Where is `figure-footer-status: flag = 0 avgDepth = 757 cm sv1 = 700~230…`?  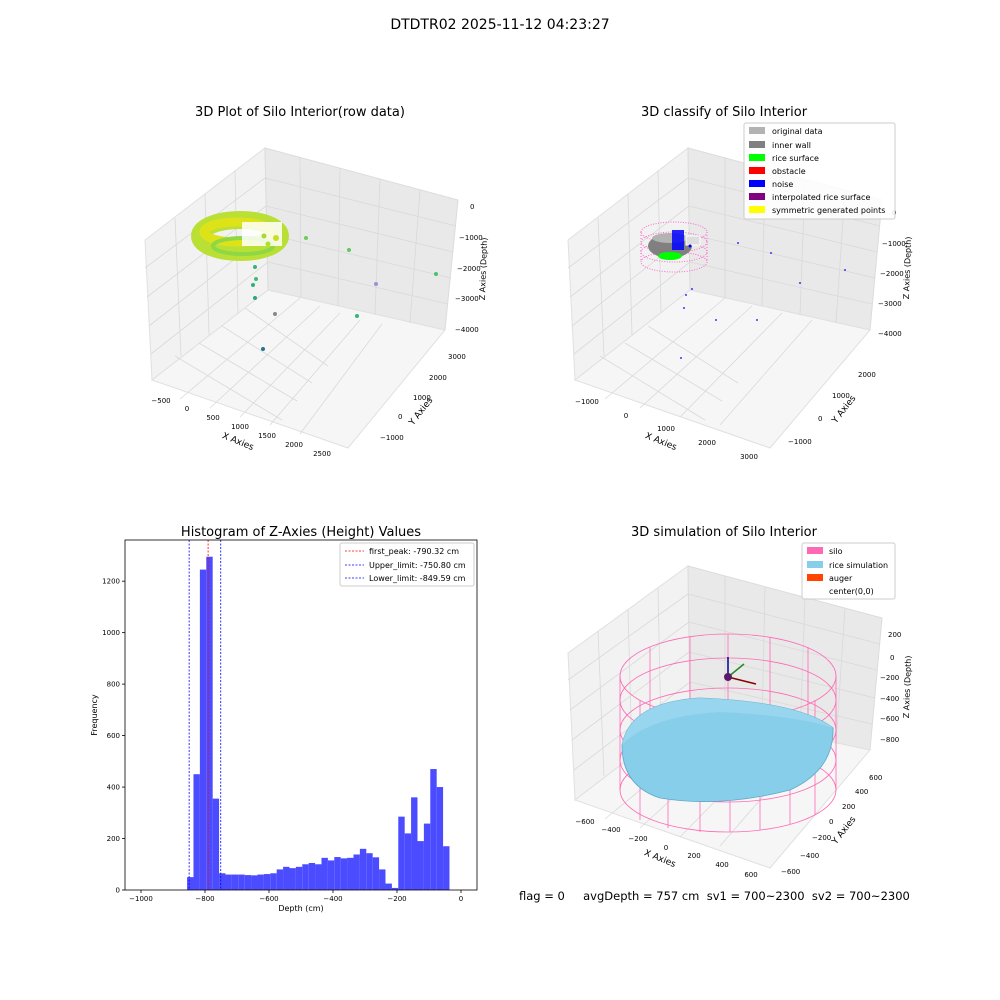
figure-footer-status: flag = 0 avgDepth = 757 cm sv1 = 700~230… is located at coordinates (714, 896).